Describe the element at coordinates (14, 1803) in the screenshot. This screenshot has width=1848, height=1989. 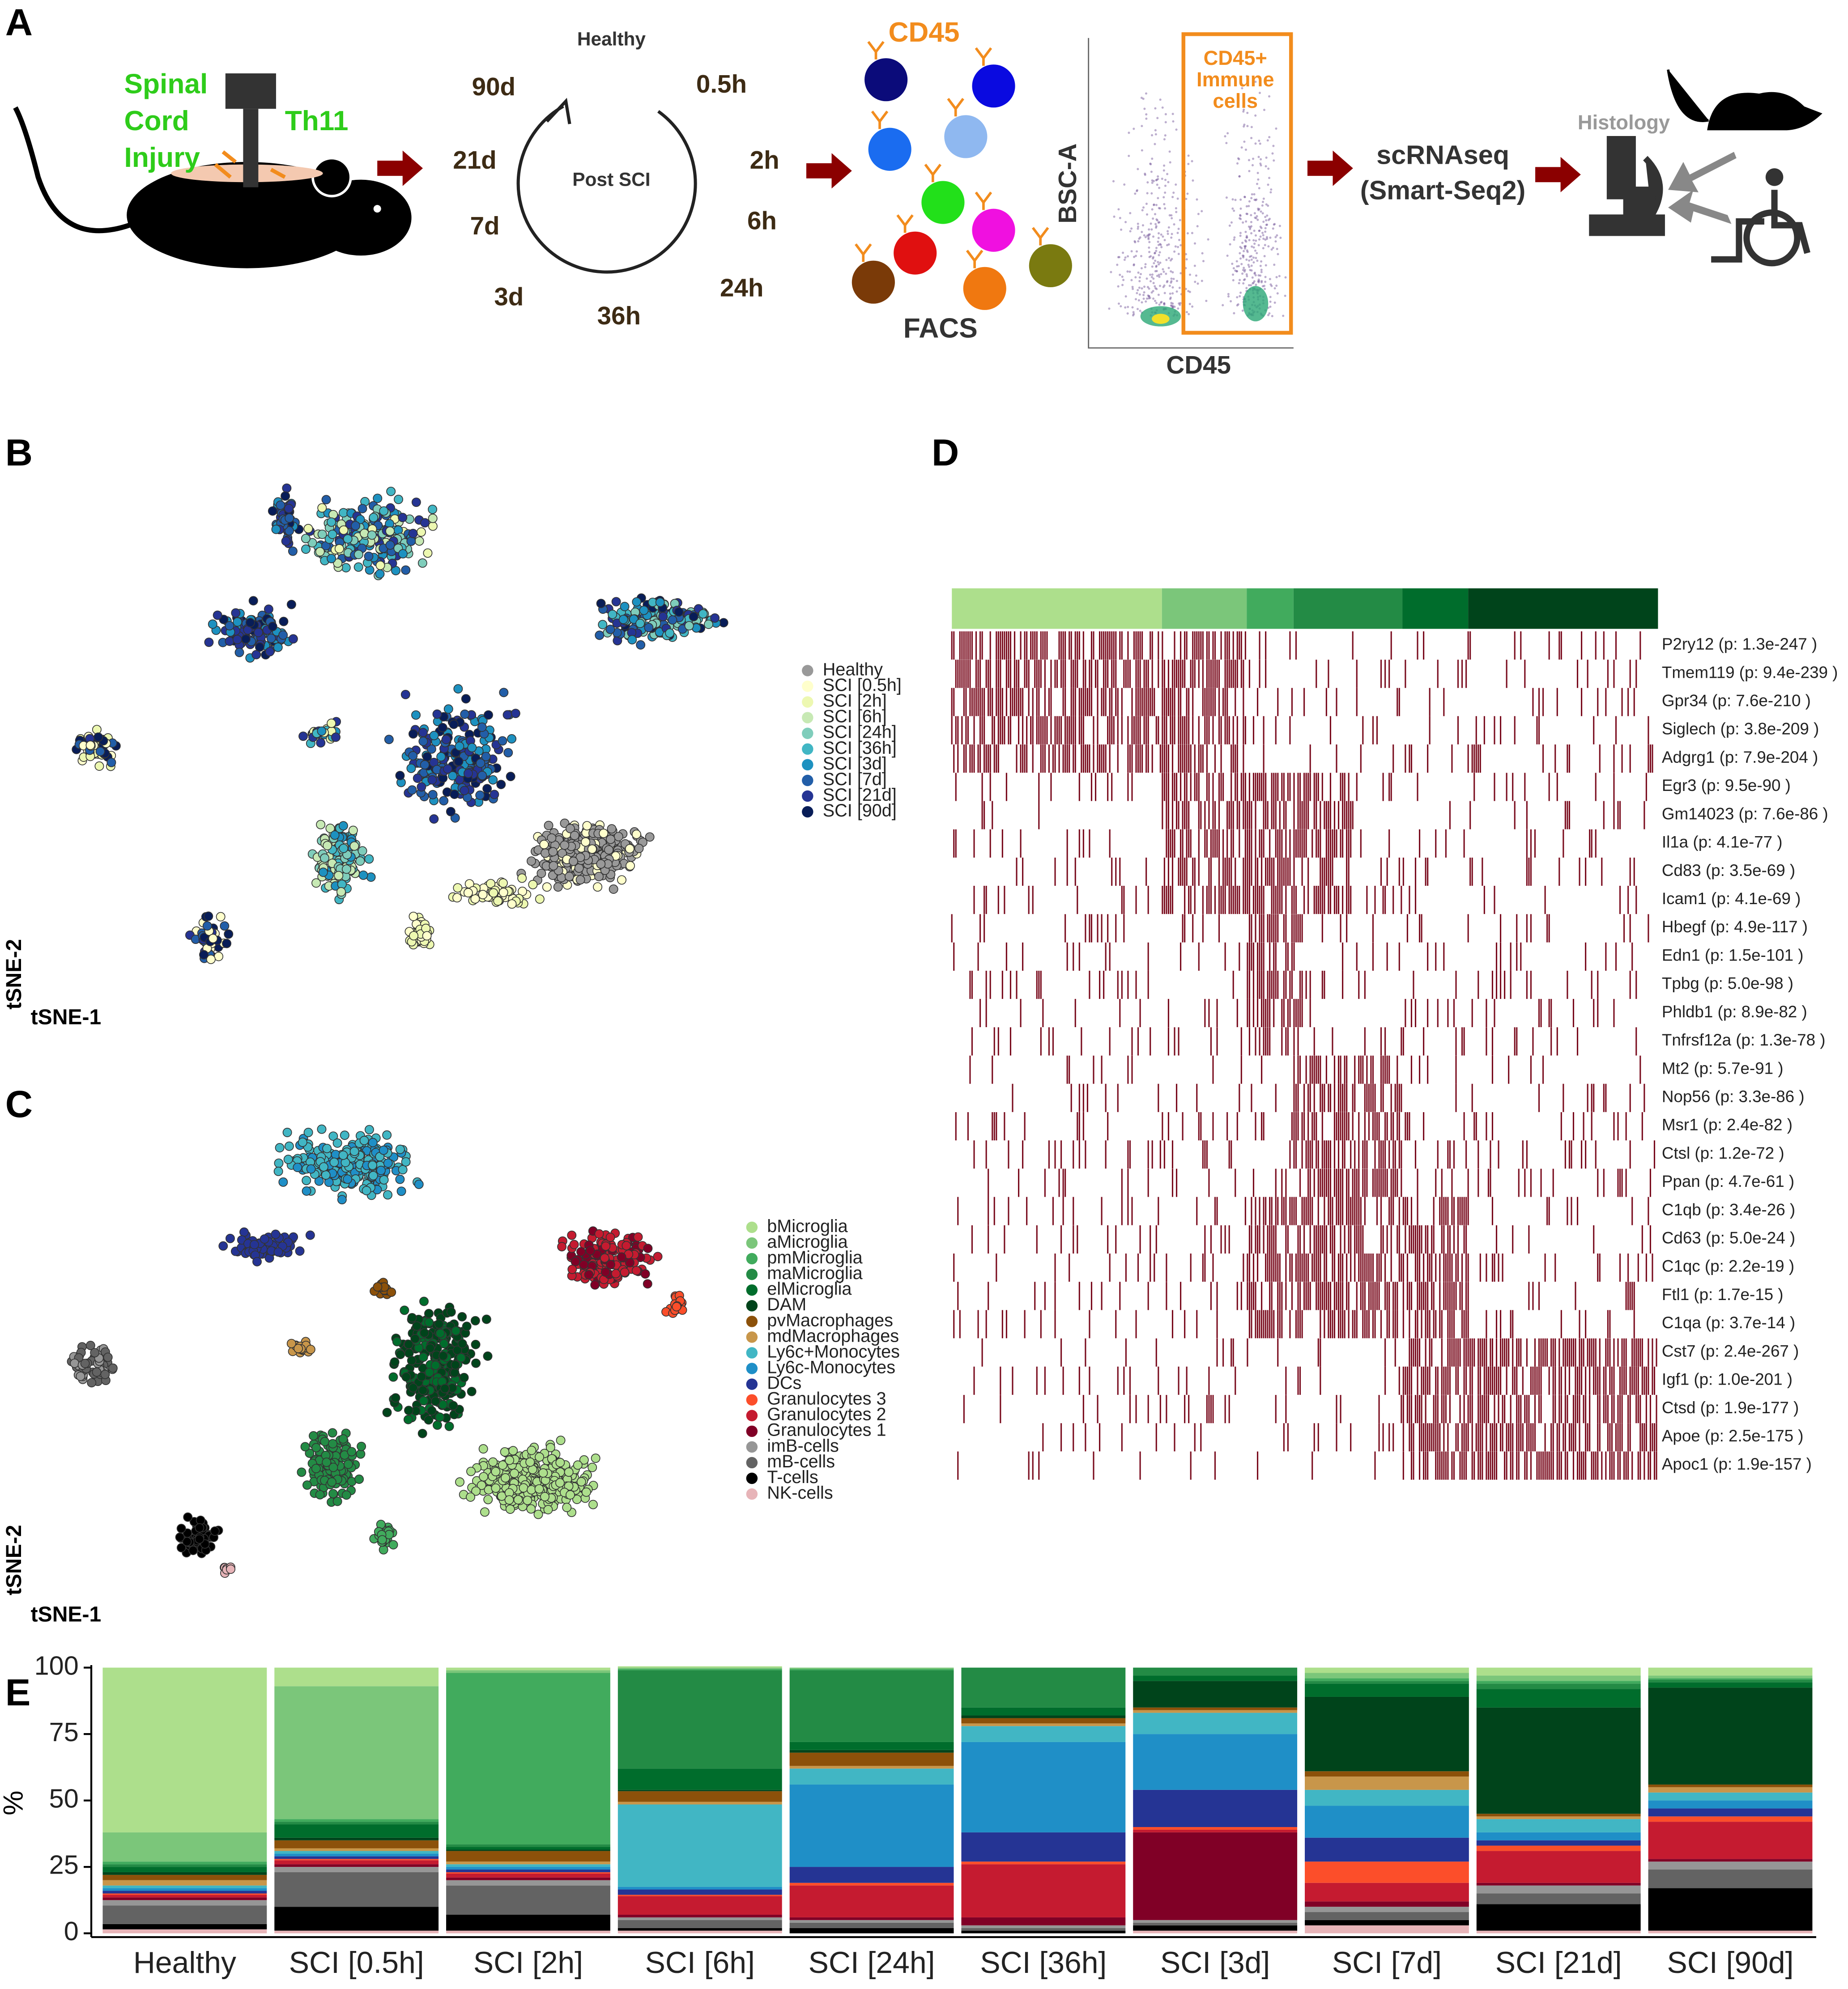
I see `y-axis-label: %` at that location.